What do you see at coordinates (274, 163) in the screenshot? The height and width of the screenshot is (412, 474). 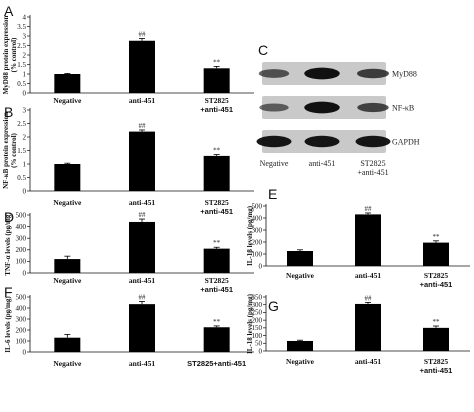 I see `blot-lane-label: Negative` at bounding box center [274, 163].